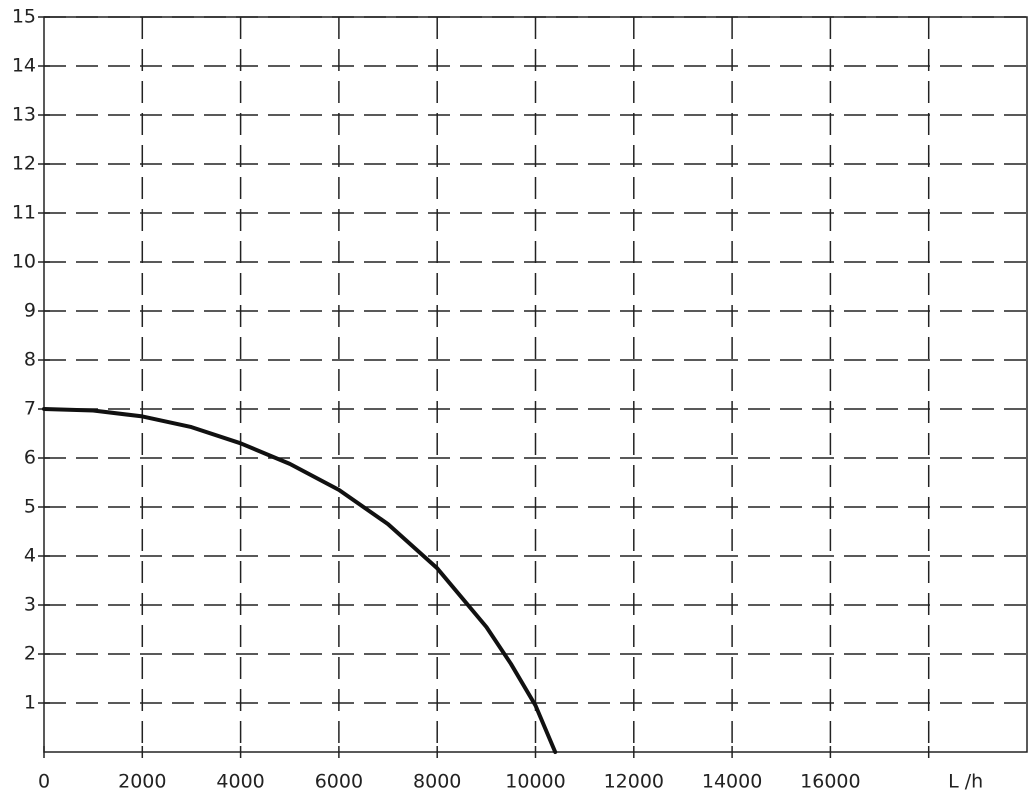  Describe the element at coordinates (30, 654) in the screenshot. I see `y-tick-label: 2` at that location.